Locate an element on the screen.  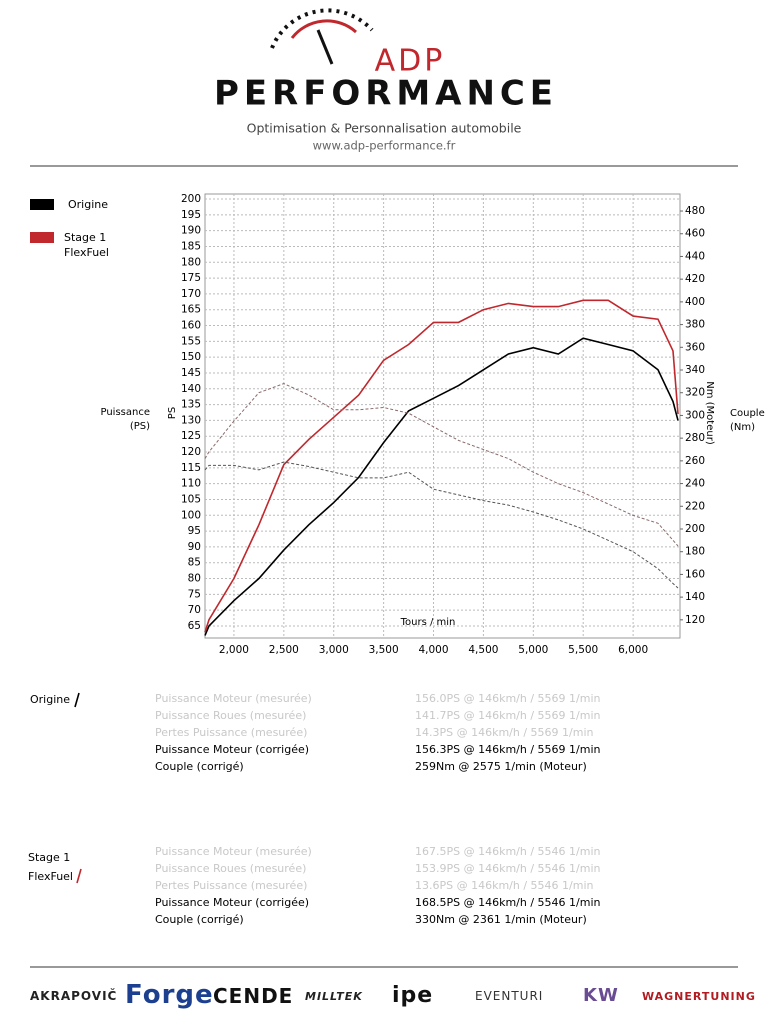
y-tick-label: 95 is located at coordinates (194, 531).